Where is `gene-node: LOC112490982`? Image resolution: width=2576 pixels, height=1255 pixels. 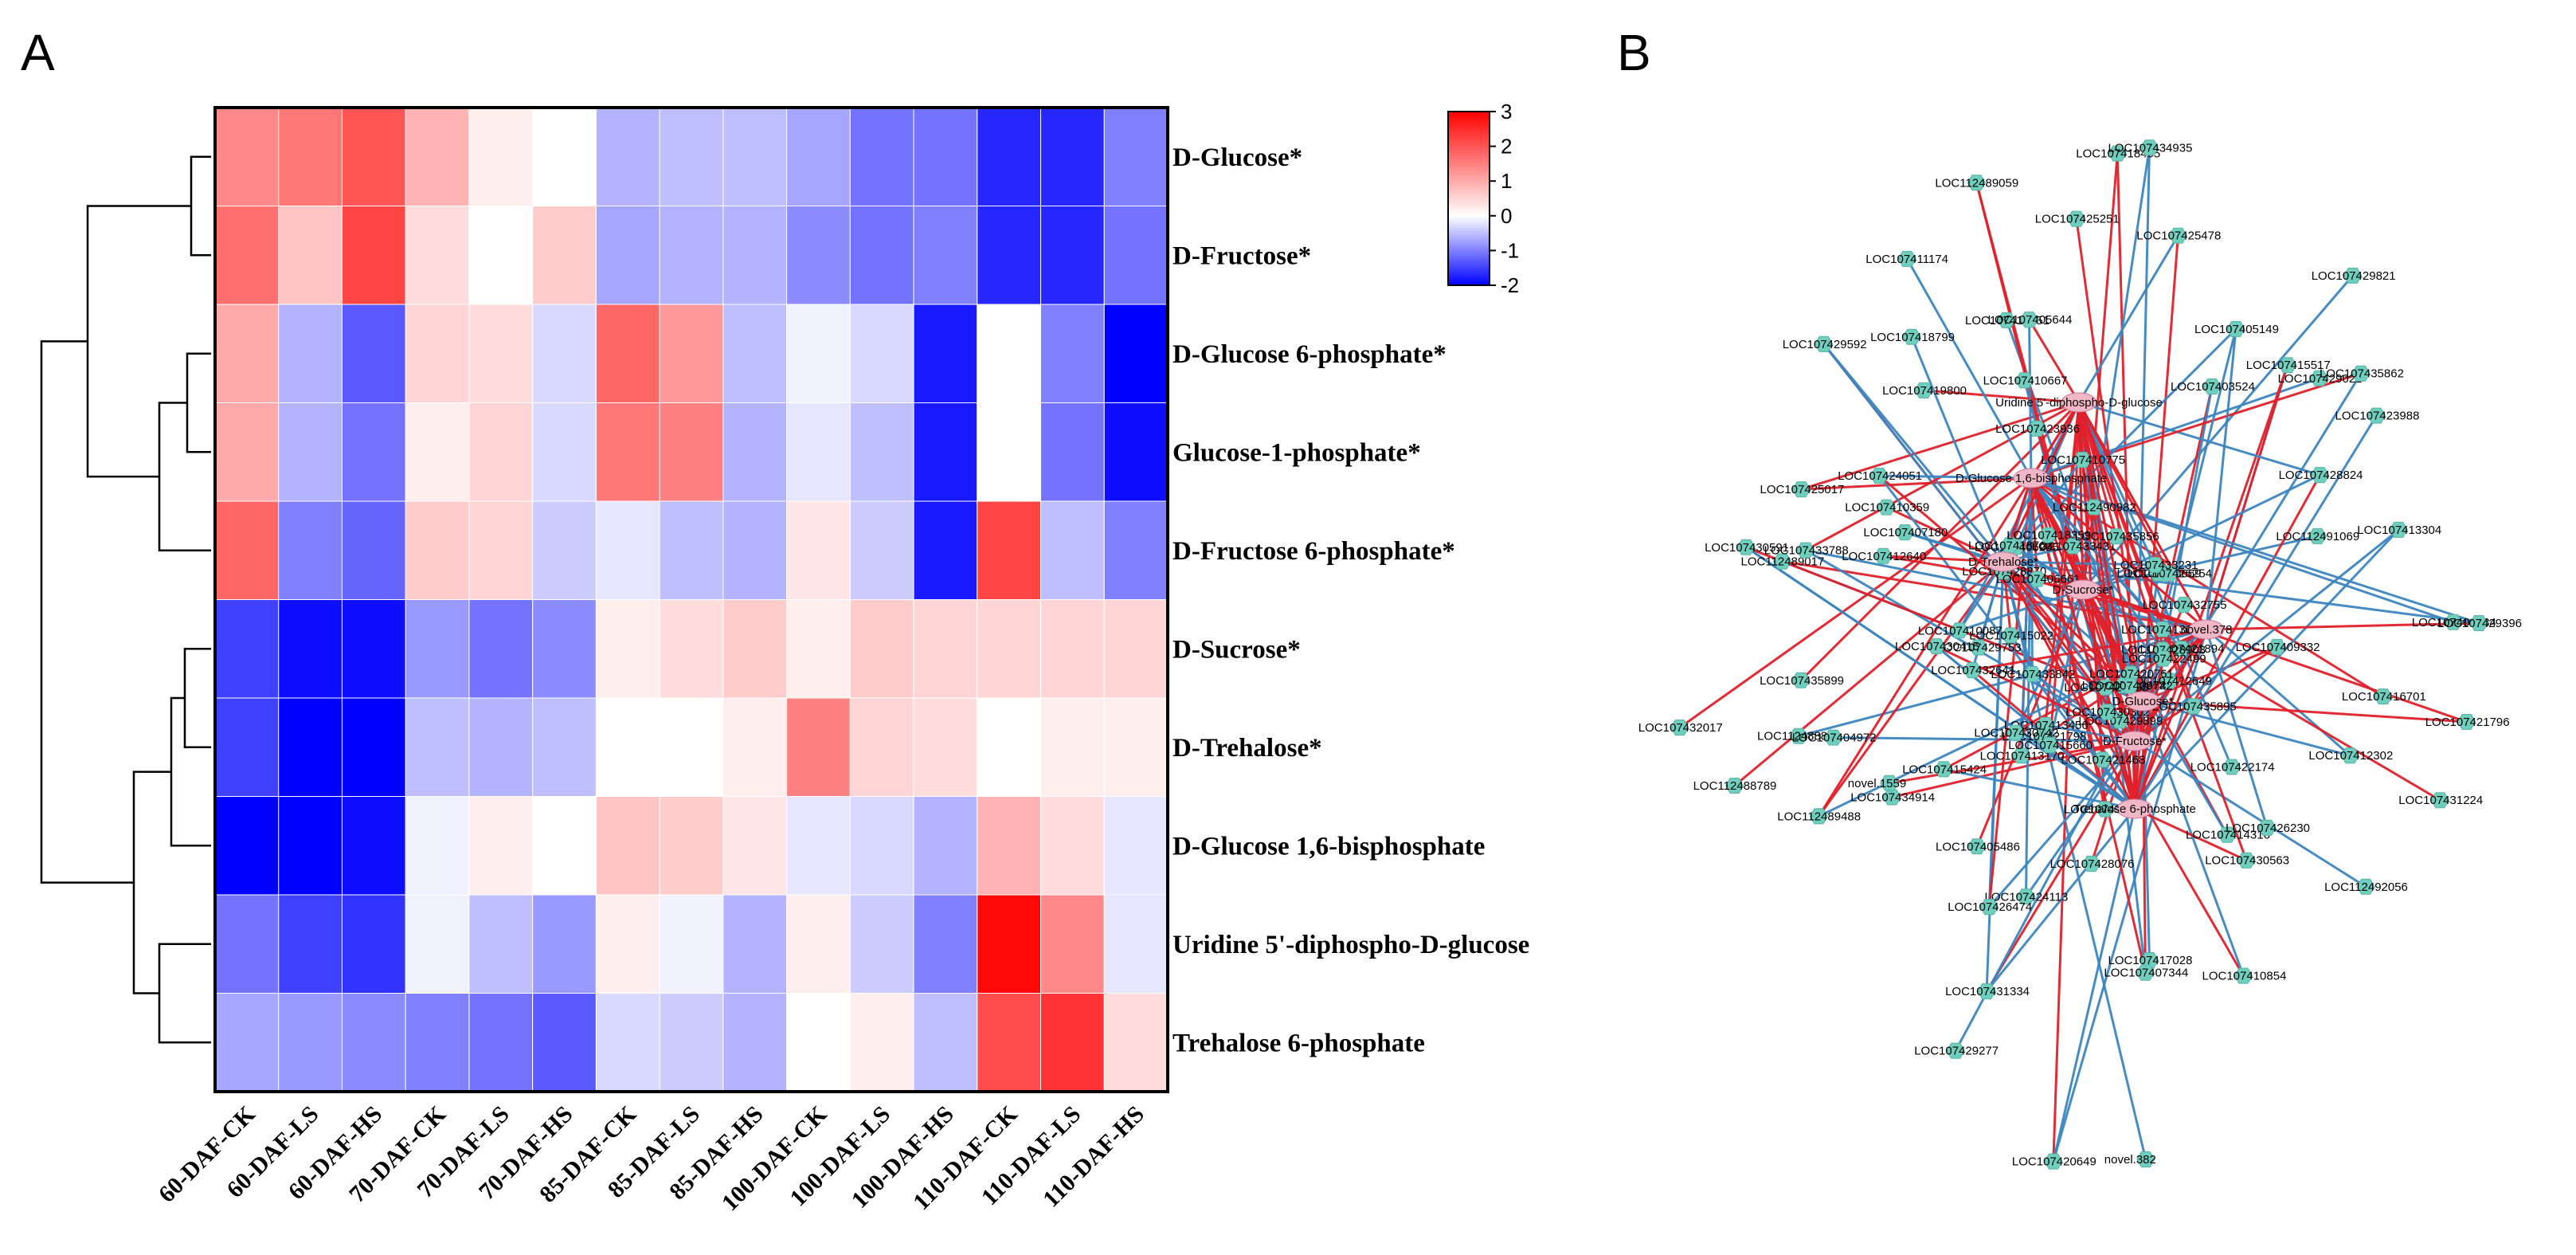
gene-node: LOC112490982 is located at coordinates (2094, 507).